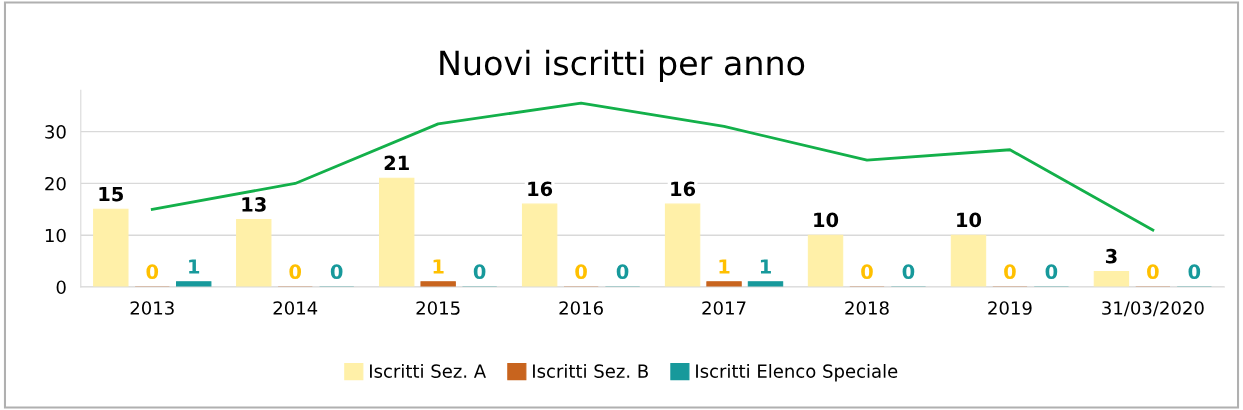 Image resolution: width=1243 pixels, height=410 pixels. Describe the element at coordinates (867, 308) in the screenshot. I see `x-tick-label: 2018` at that location.